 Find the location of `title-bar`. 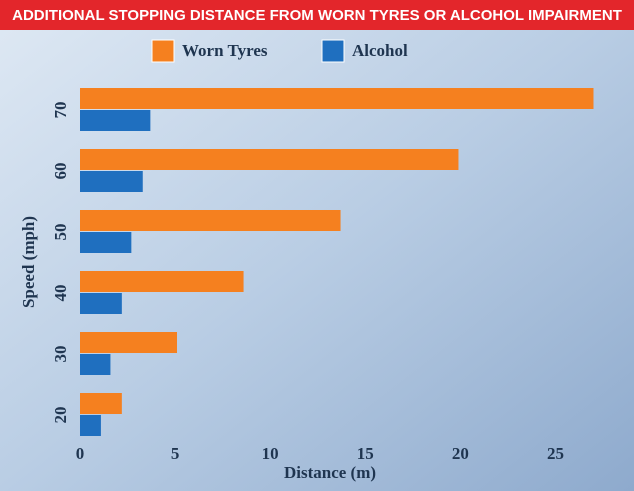

title-bar is located at coordinates (317, 15).